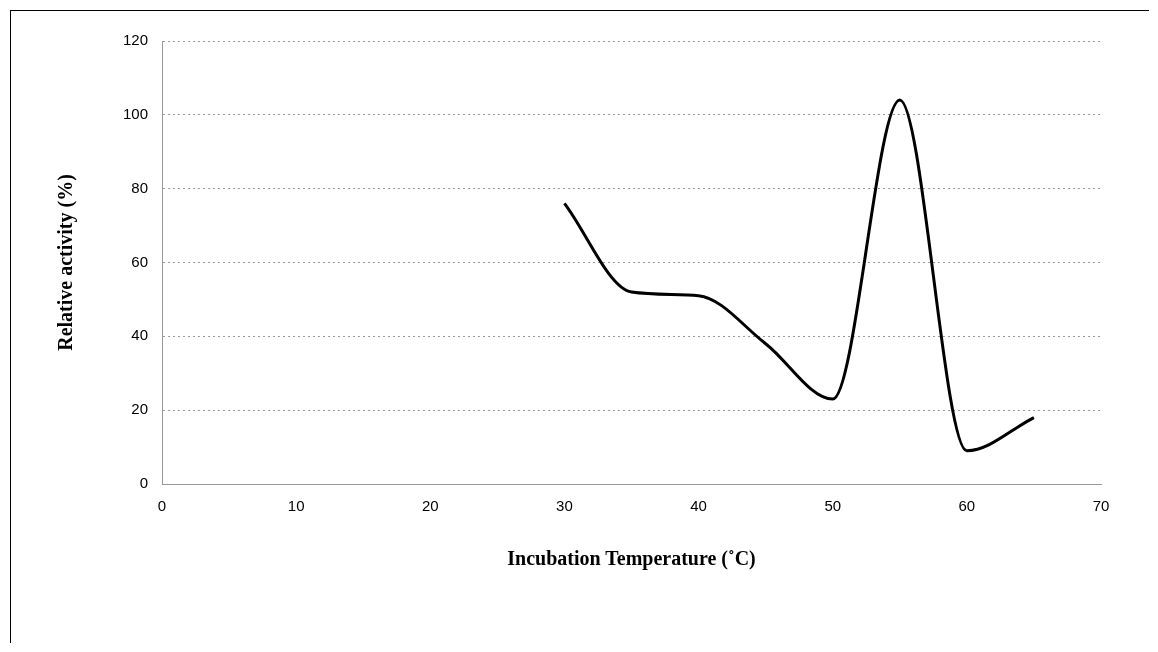 This screenshot has width=1158, height=652. What do you see at coordinates (564, 506) in the screenshot?
I see `x-tick-label: 30` at bounding box center [564, 506].